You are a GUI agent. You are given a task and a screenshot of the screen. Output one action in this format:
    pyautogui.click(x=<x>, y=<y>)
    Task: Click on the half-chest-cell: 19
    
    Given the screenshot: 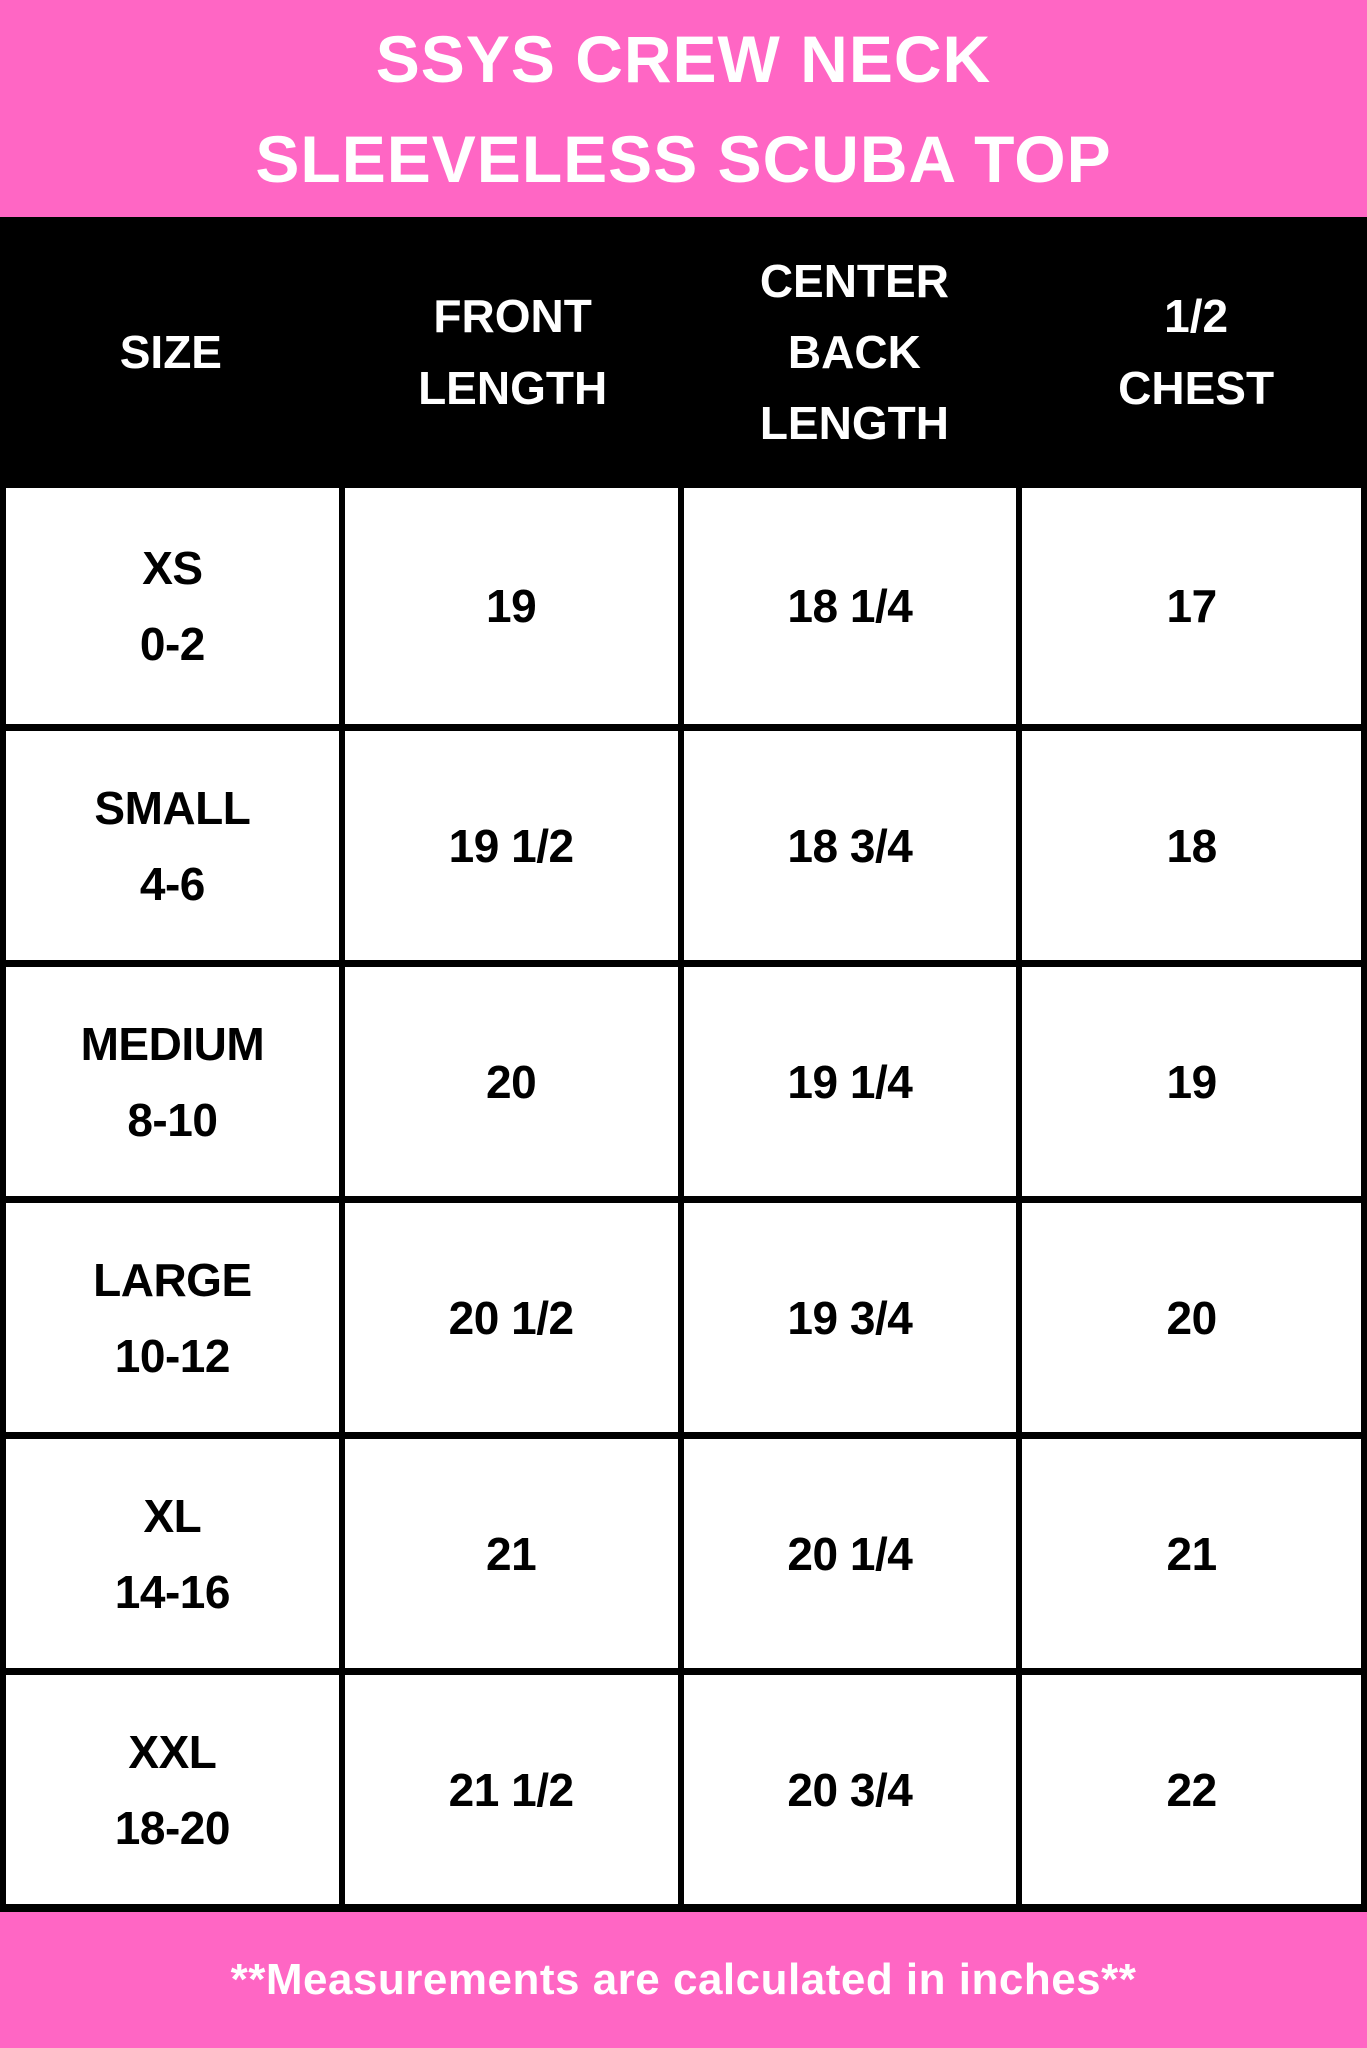 What is the action you would take?
    pyautogui.click(x=1191, y=1081)
    